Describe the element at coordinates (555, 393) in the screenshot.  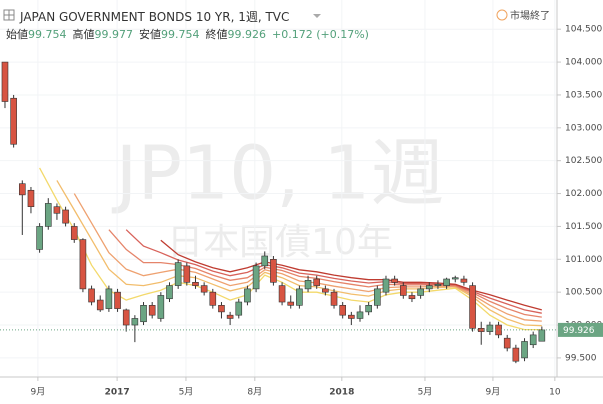
I see `x-tick-label: 10` at that location.